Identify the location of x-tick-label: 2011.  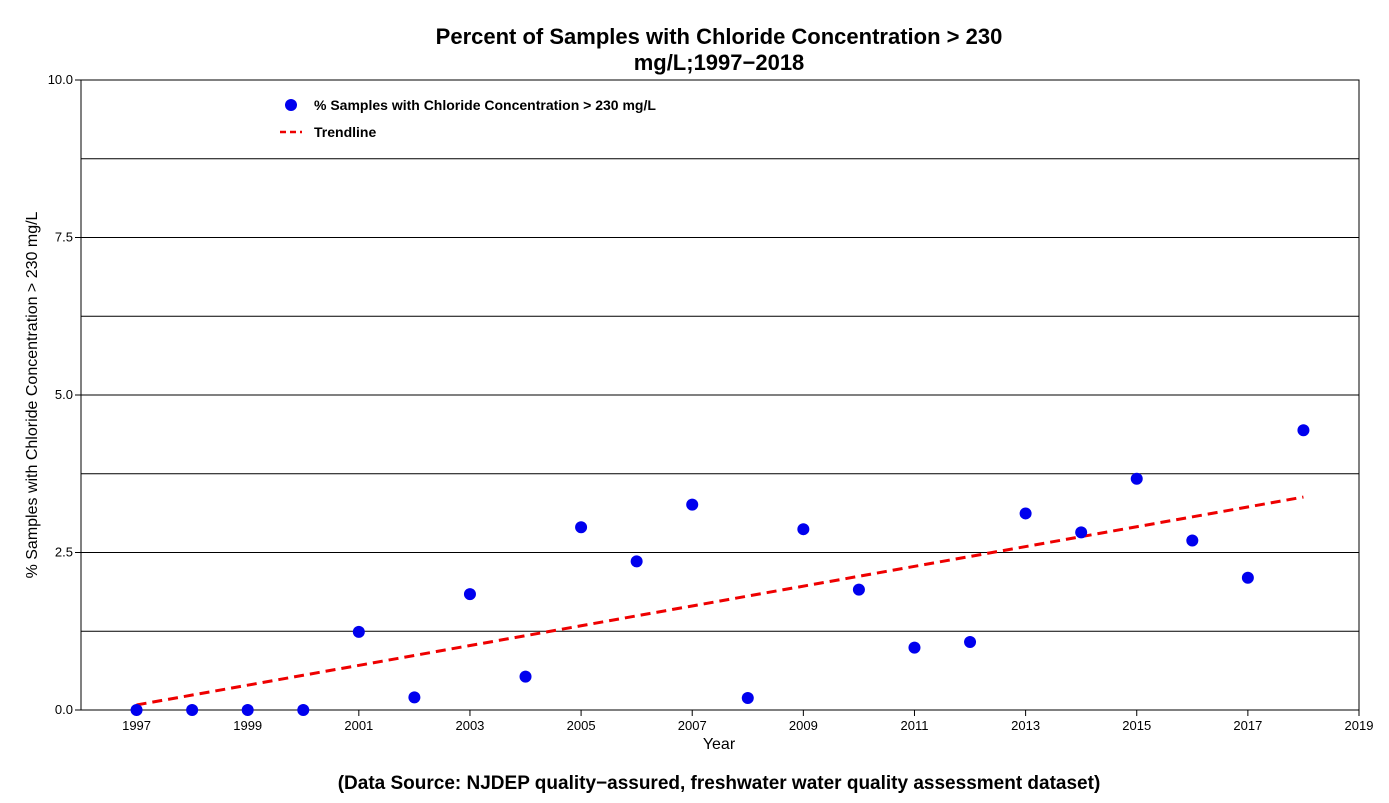
(914, 725).